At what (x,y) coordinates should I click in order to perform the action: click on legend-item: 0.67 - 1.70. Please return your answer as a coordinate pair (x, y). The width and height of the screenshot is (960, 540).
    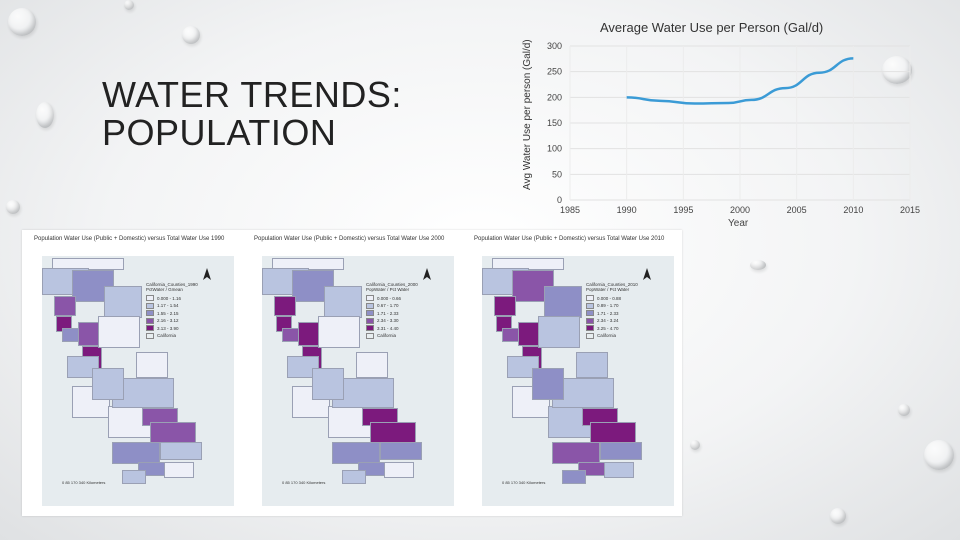
    Looking at the image, I should click on (397, 305).